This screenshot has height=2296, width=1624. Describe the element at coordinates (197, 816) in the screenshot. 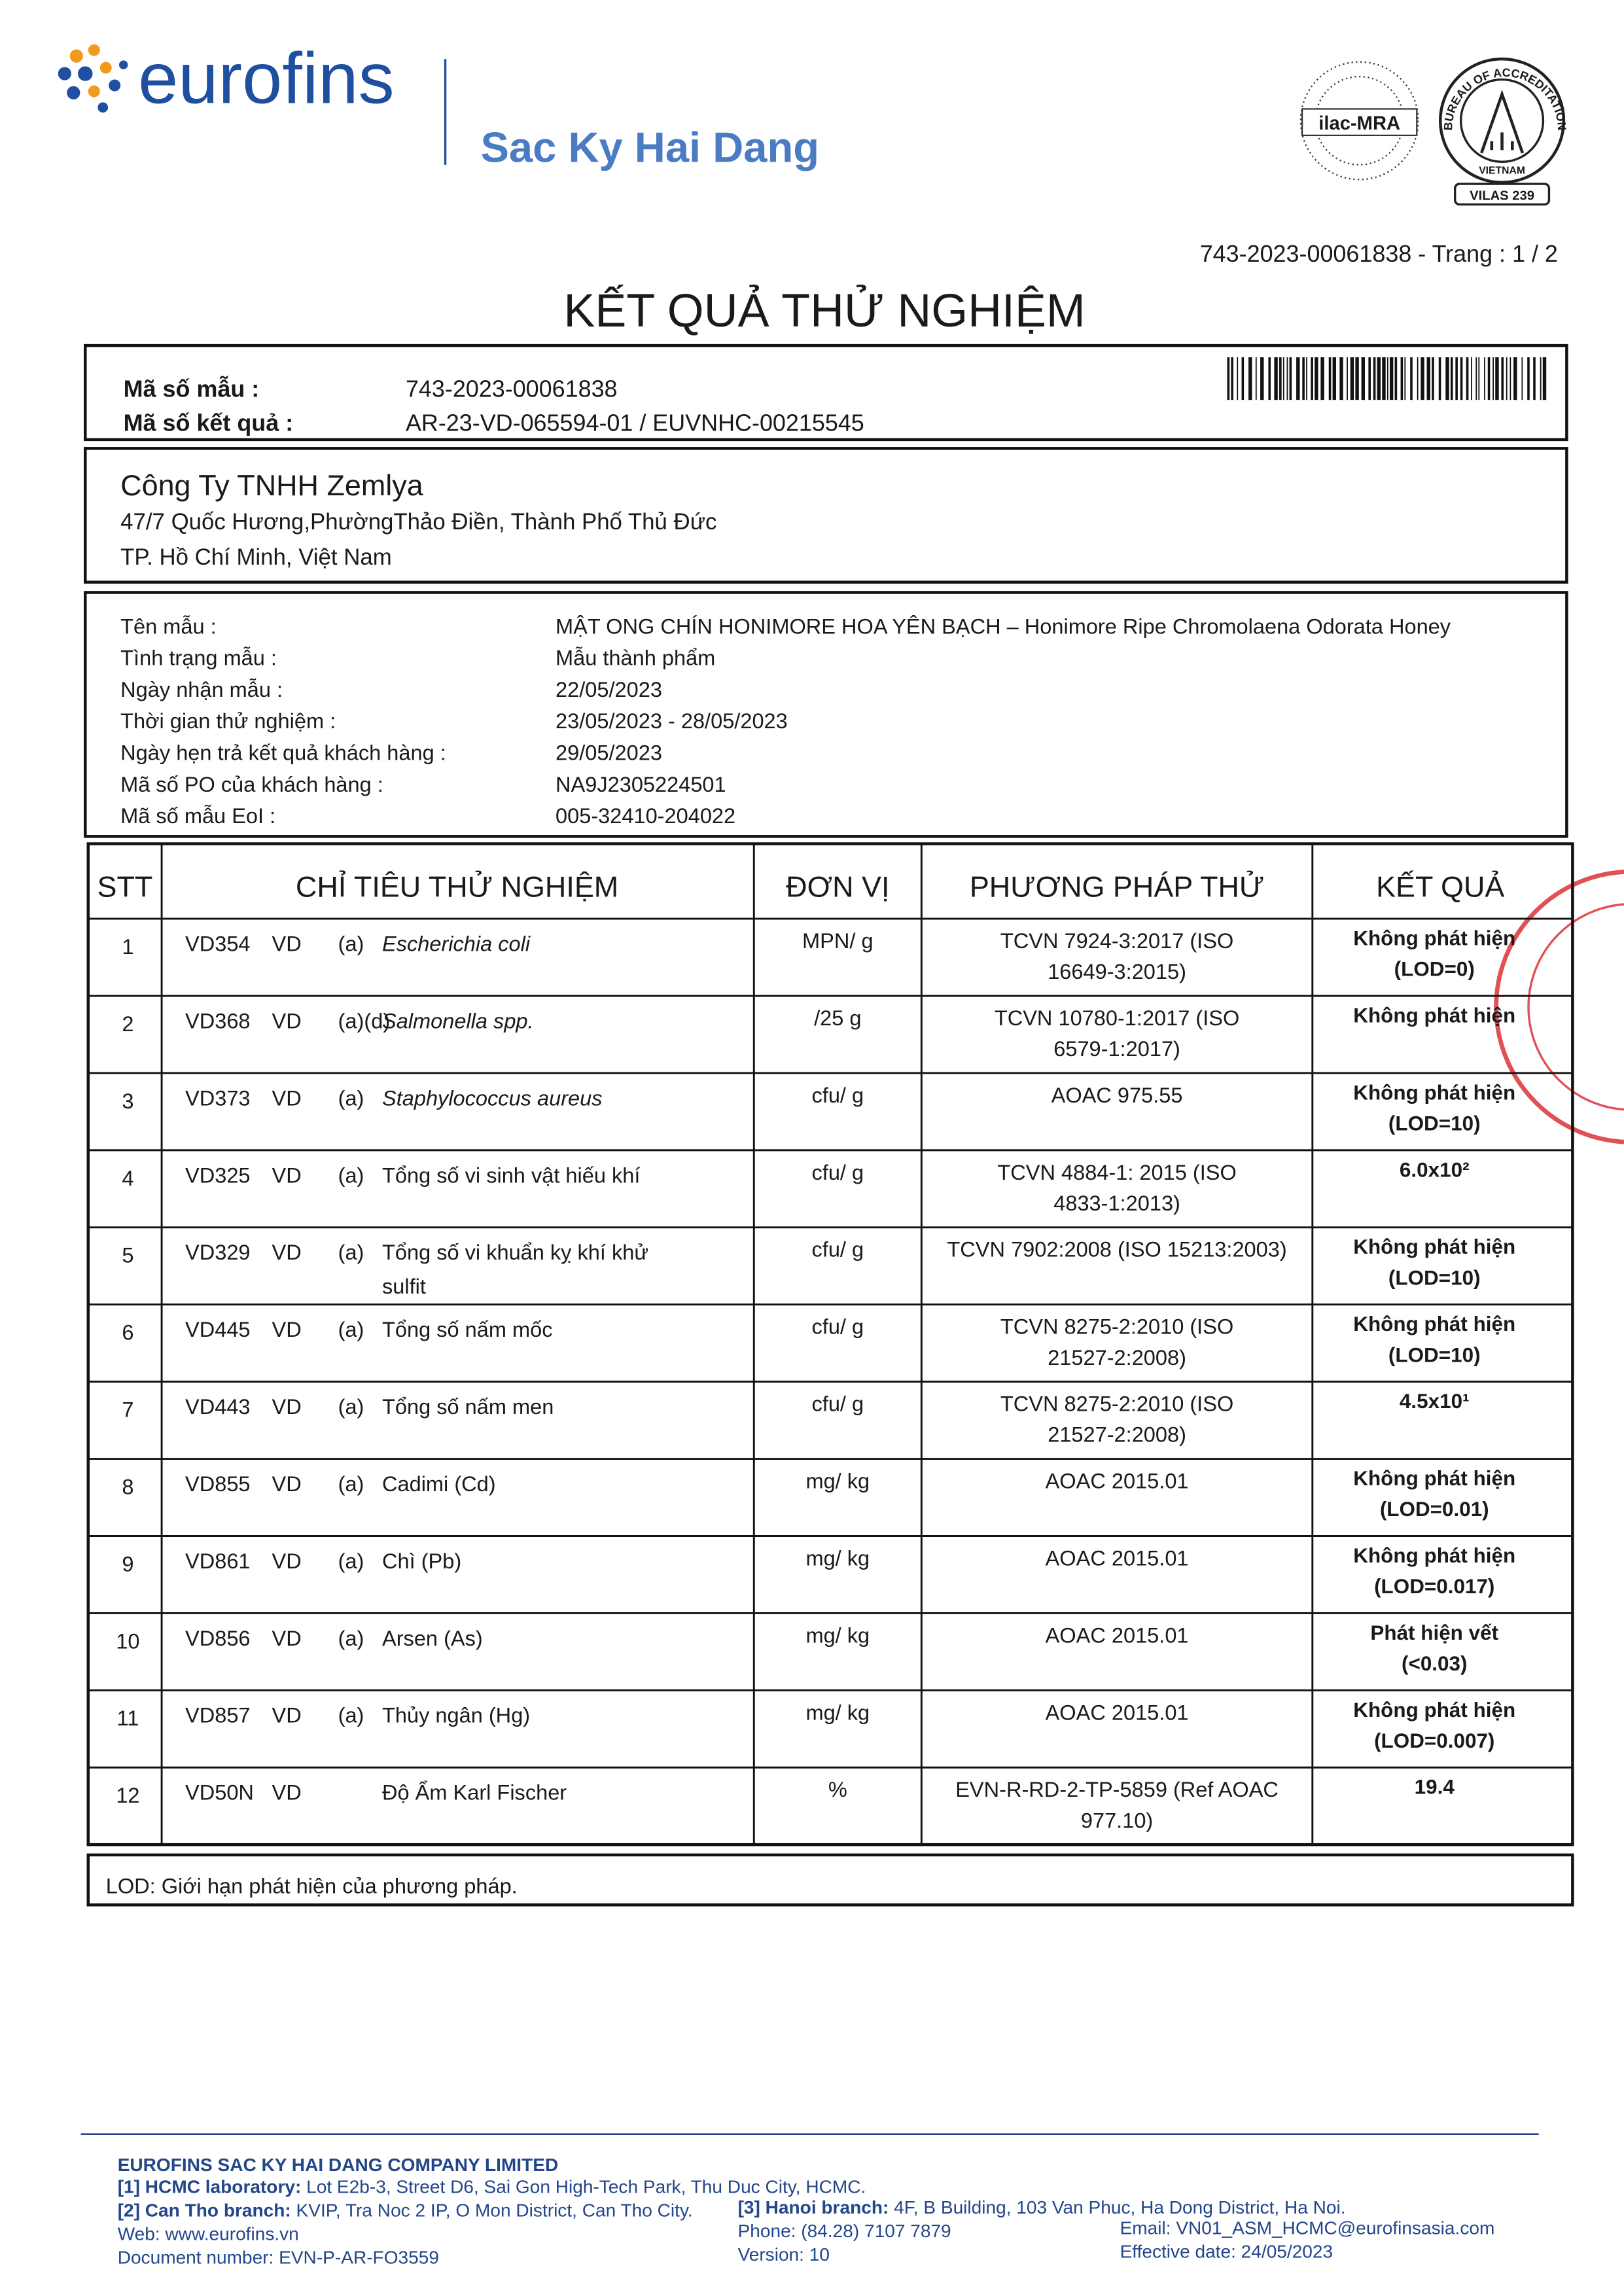

I see `sample-label: Mã số mẫu EoI :` at that location.